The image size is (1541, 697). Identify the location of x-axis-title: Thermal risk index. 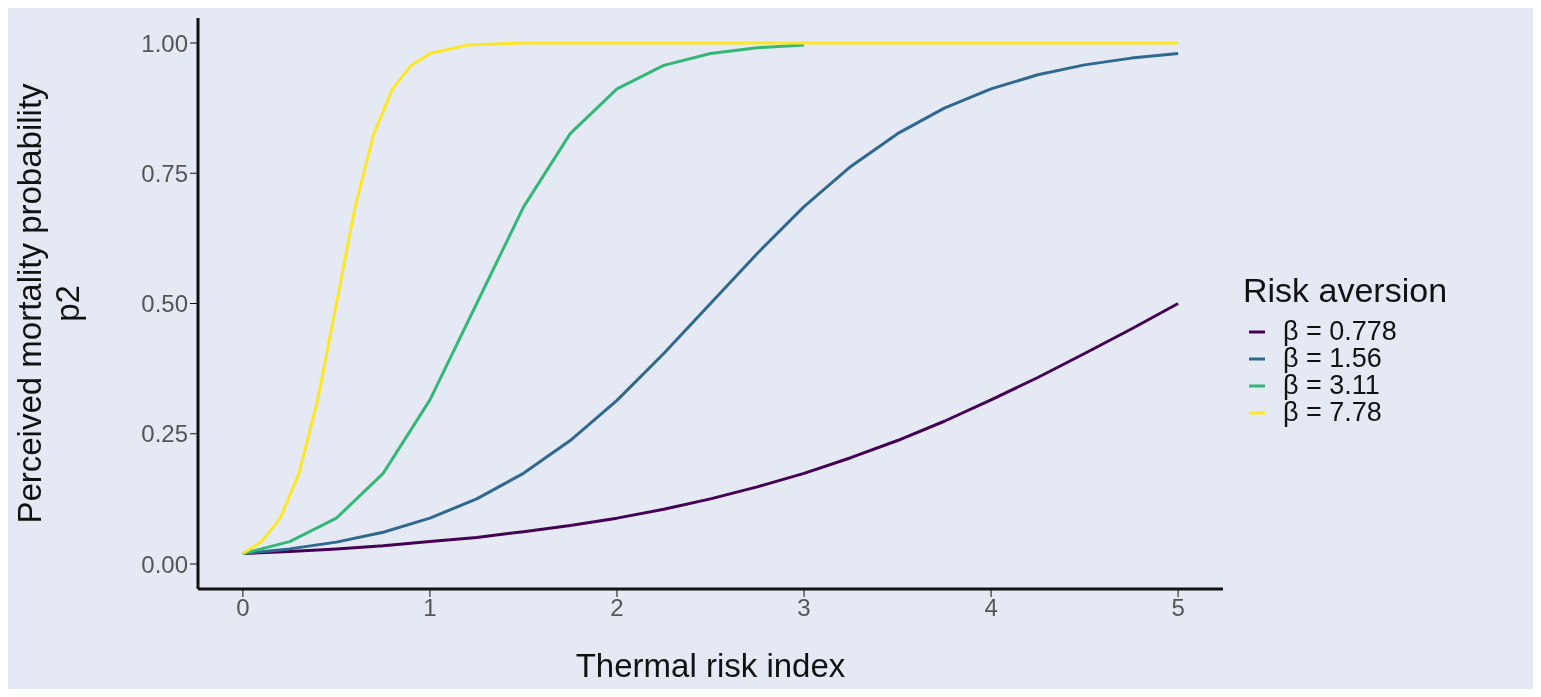
(710, 665).